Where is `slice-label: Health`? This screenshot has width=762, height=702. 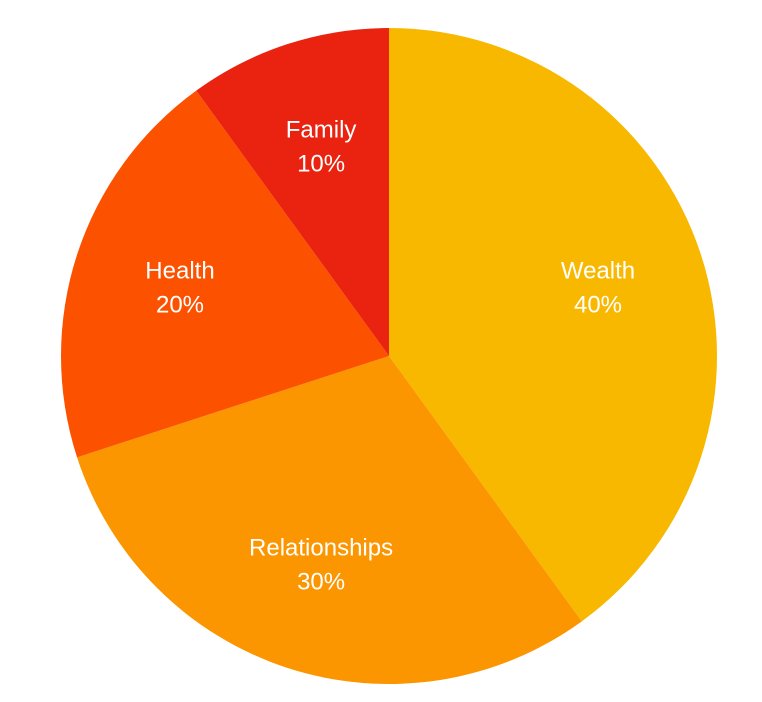
slice-label: Health is located at coordinates (179, 270).